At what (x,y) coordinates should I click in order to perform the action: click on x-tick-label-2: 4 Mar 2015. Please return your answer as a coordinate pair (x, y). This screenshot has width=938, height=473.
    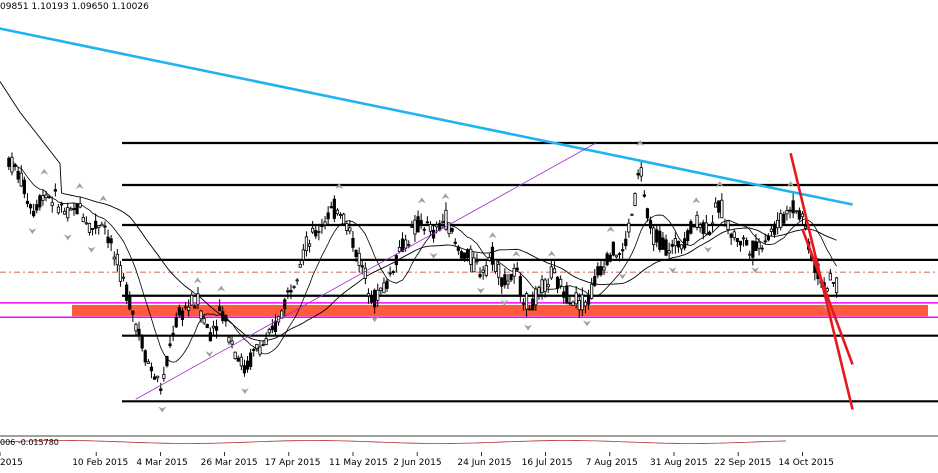
    Looking at the image, I should click on (161, 463).